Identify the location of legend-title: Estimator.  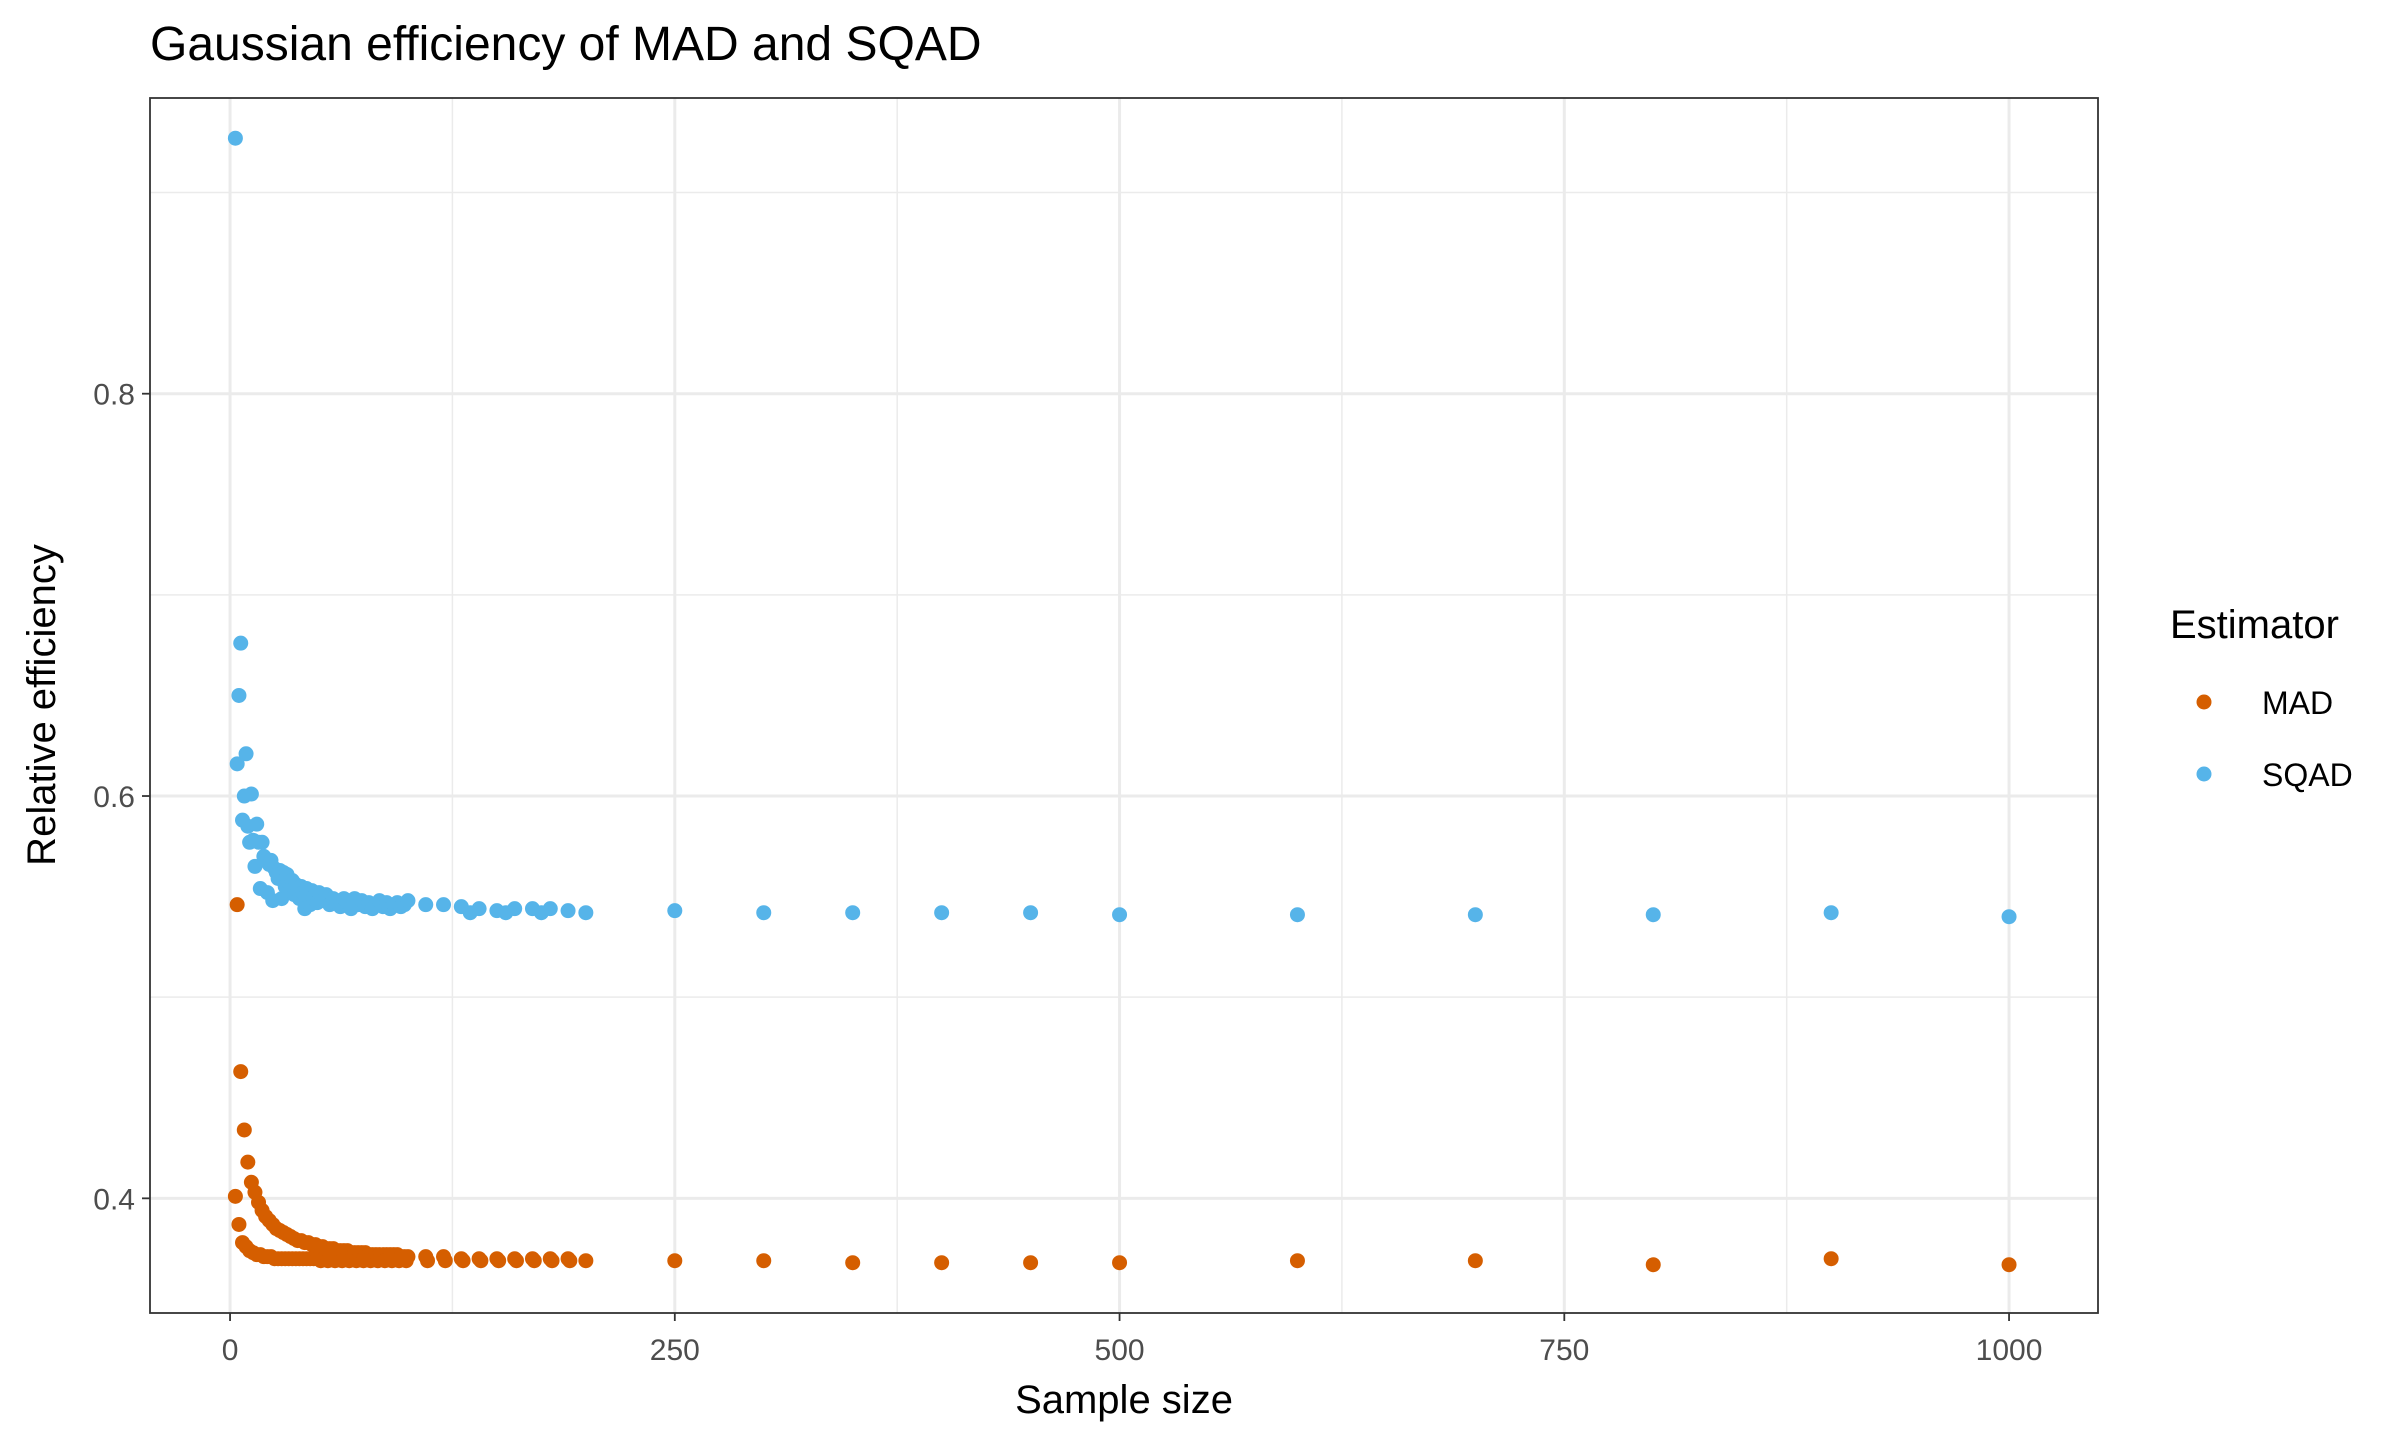
(2254, 625).